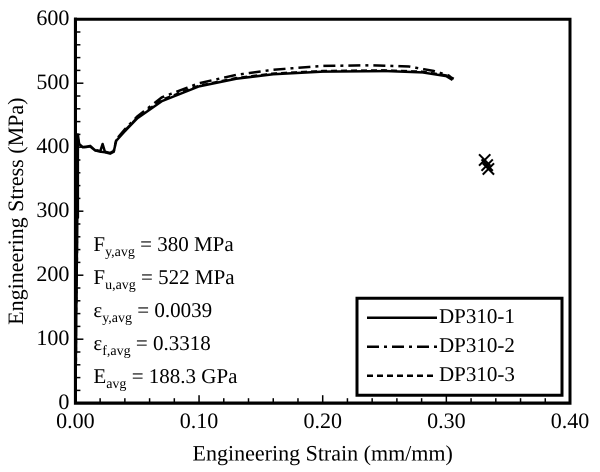 Image resolution: width=600 pixels, height=472 pixels. I want to click on y-tick-label: 200, so click(53, 273).